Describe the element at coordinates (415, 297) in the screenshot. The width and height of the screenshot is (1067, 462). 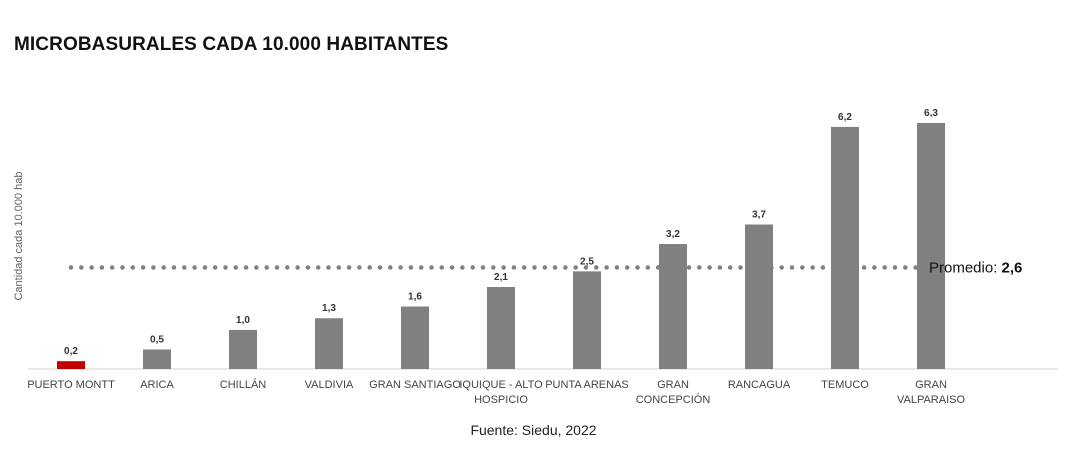
I see `data-label: 1,6` at that location.